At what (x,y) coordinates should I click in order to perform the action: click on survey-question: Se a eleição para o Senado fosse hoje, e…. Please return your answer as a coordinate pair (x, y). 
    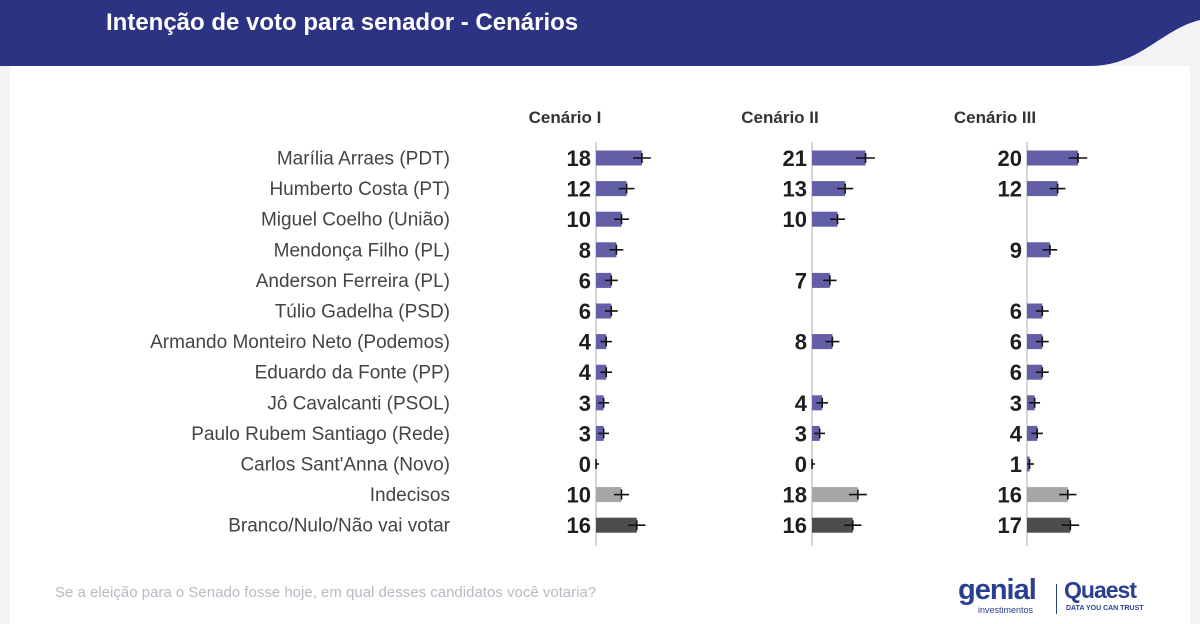
    Looking at the image, I should click on (326, 592).